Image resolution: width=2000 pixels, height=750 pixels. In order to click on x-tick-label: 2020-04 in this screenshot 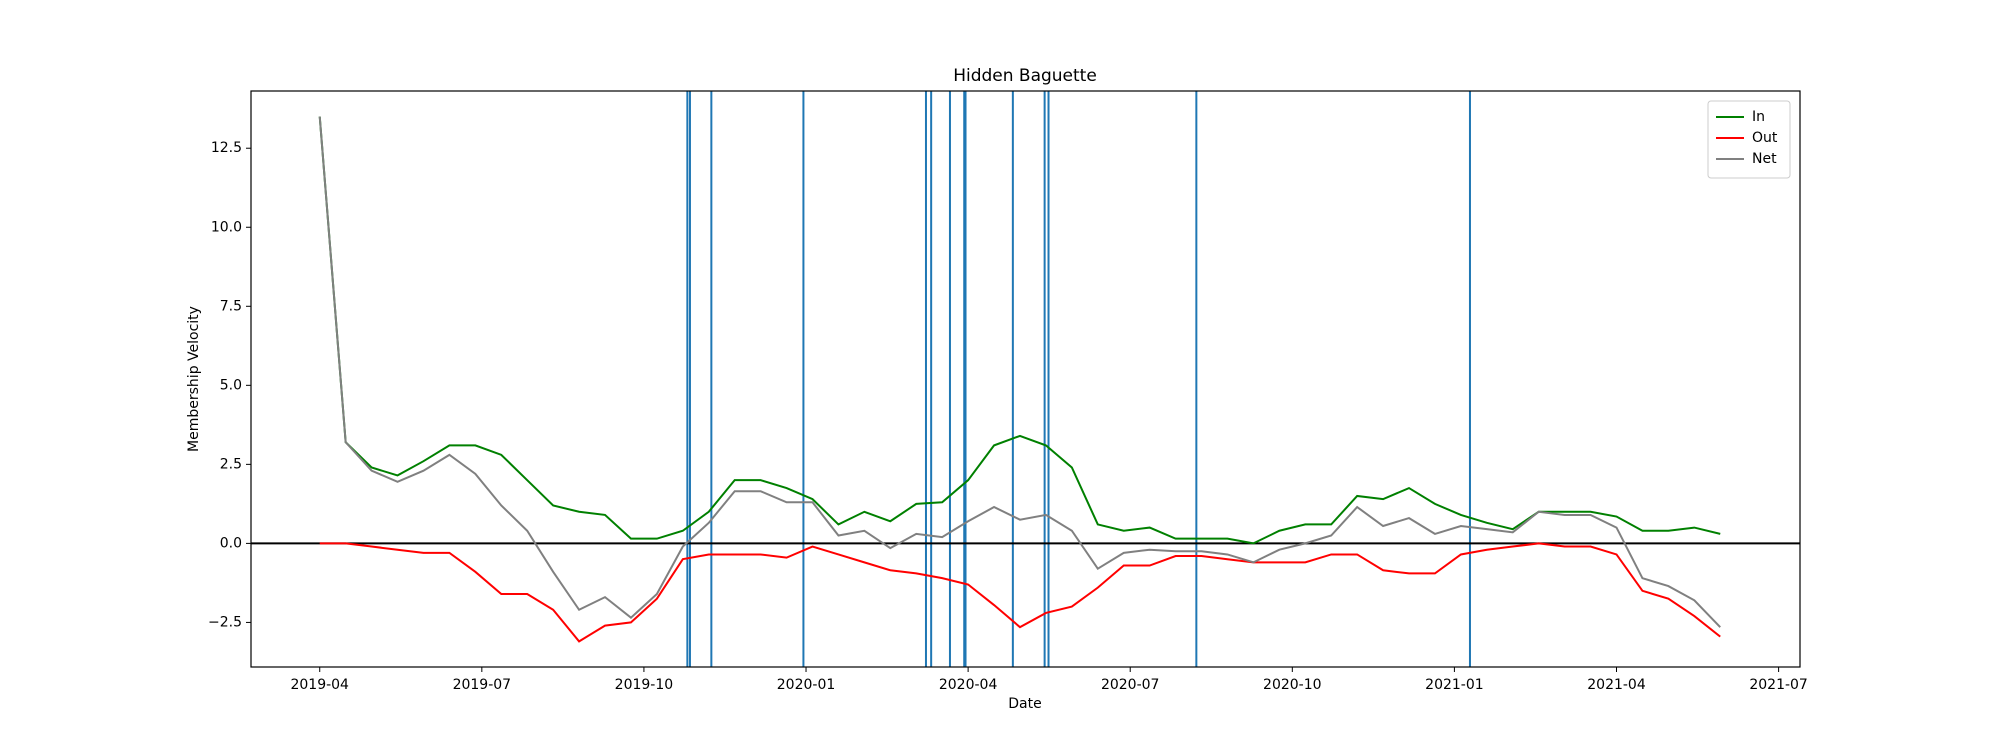, I will do `click(968, 685)`.